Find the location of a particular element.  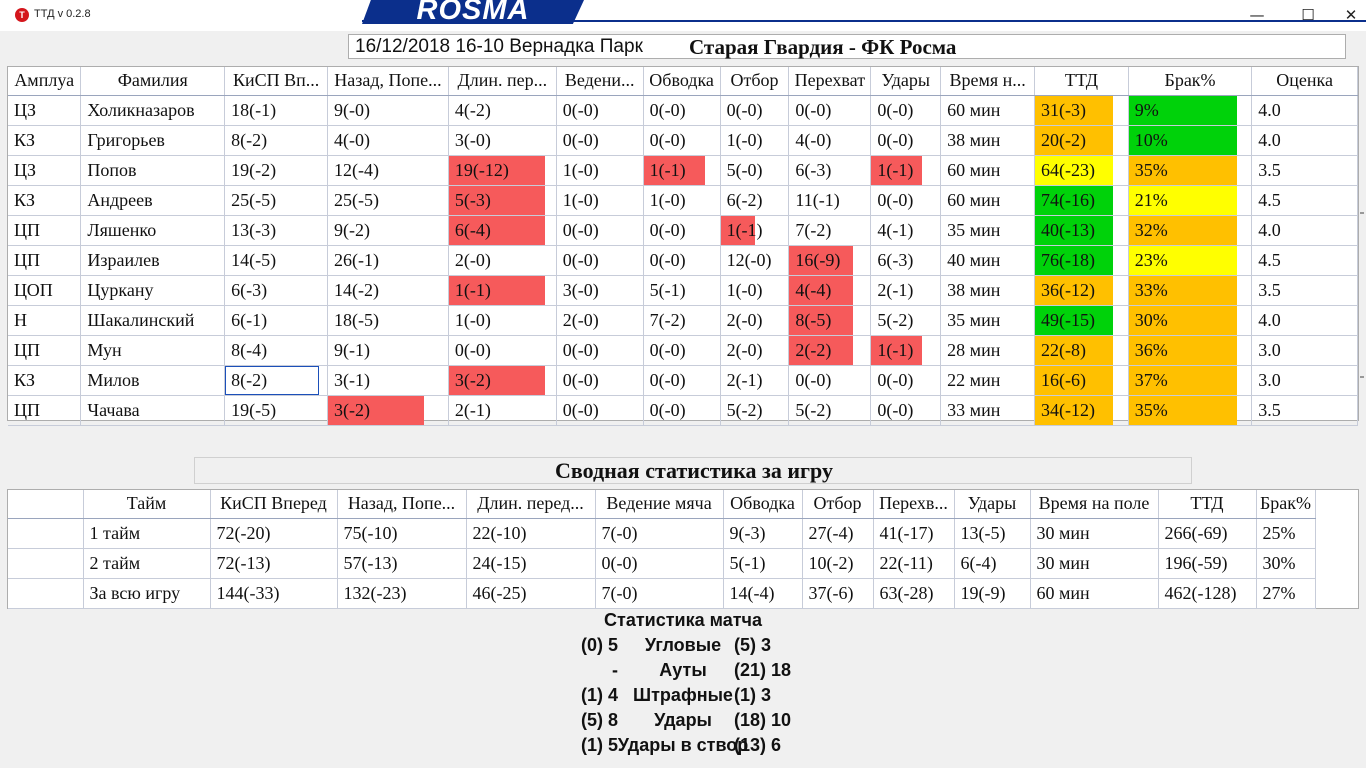

summary-cell: 5(-1) is located at coordinates (763, 563).